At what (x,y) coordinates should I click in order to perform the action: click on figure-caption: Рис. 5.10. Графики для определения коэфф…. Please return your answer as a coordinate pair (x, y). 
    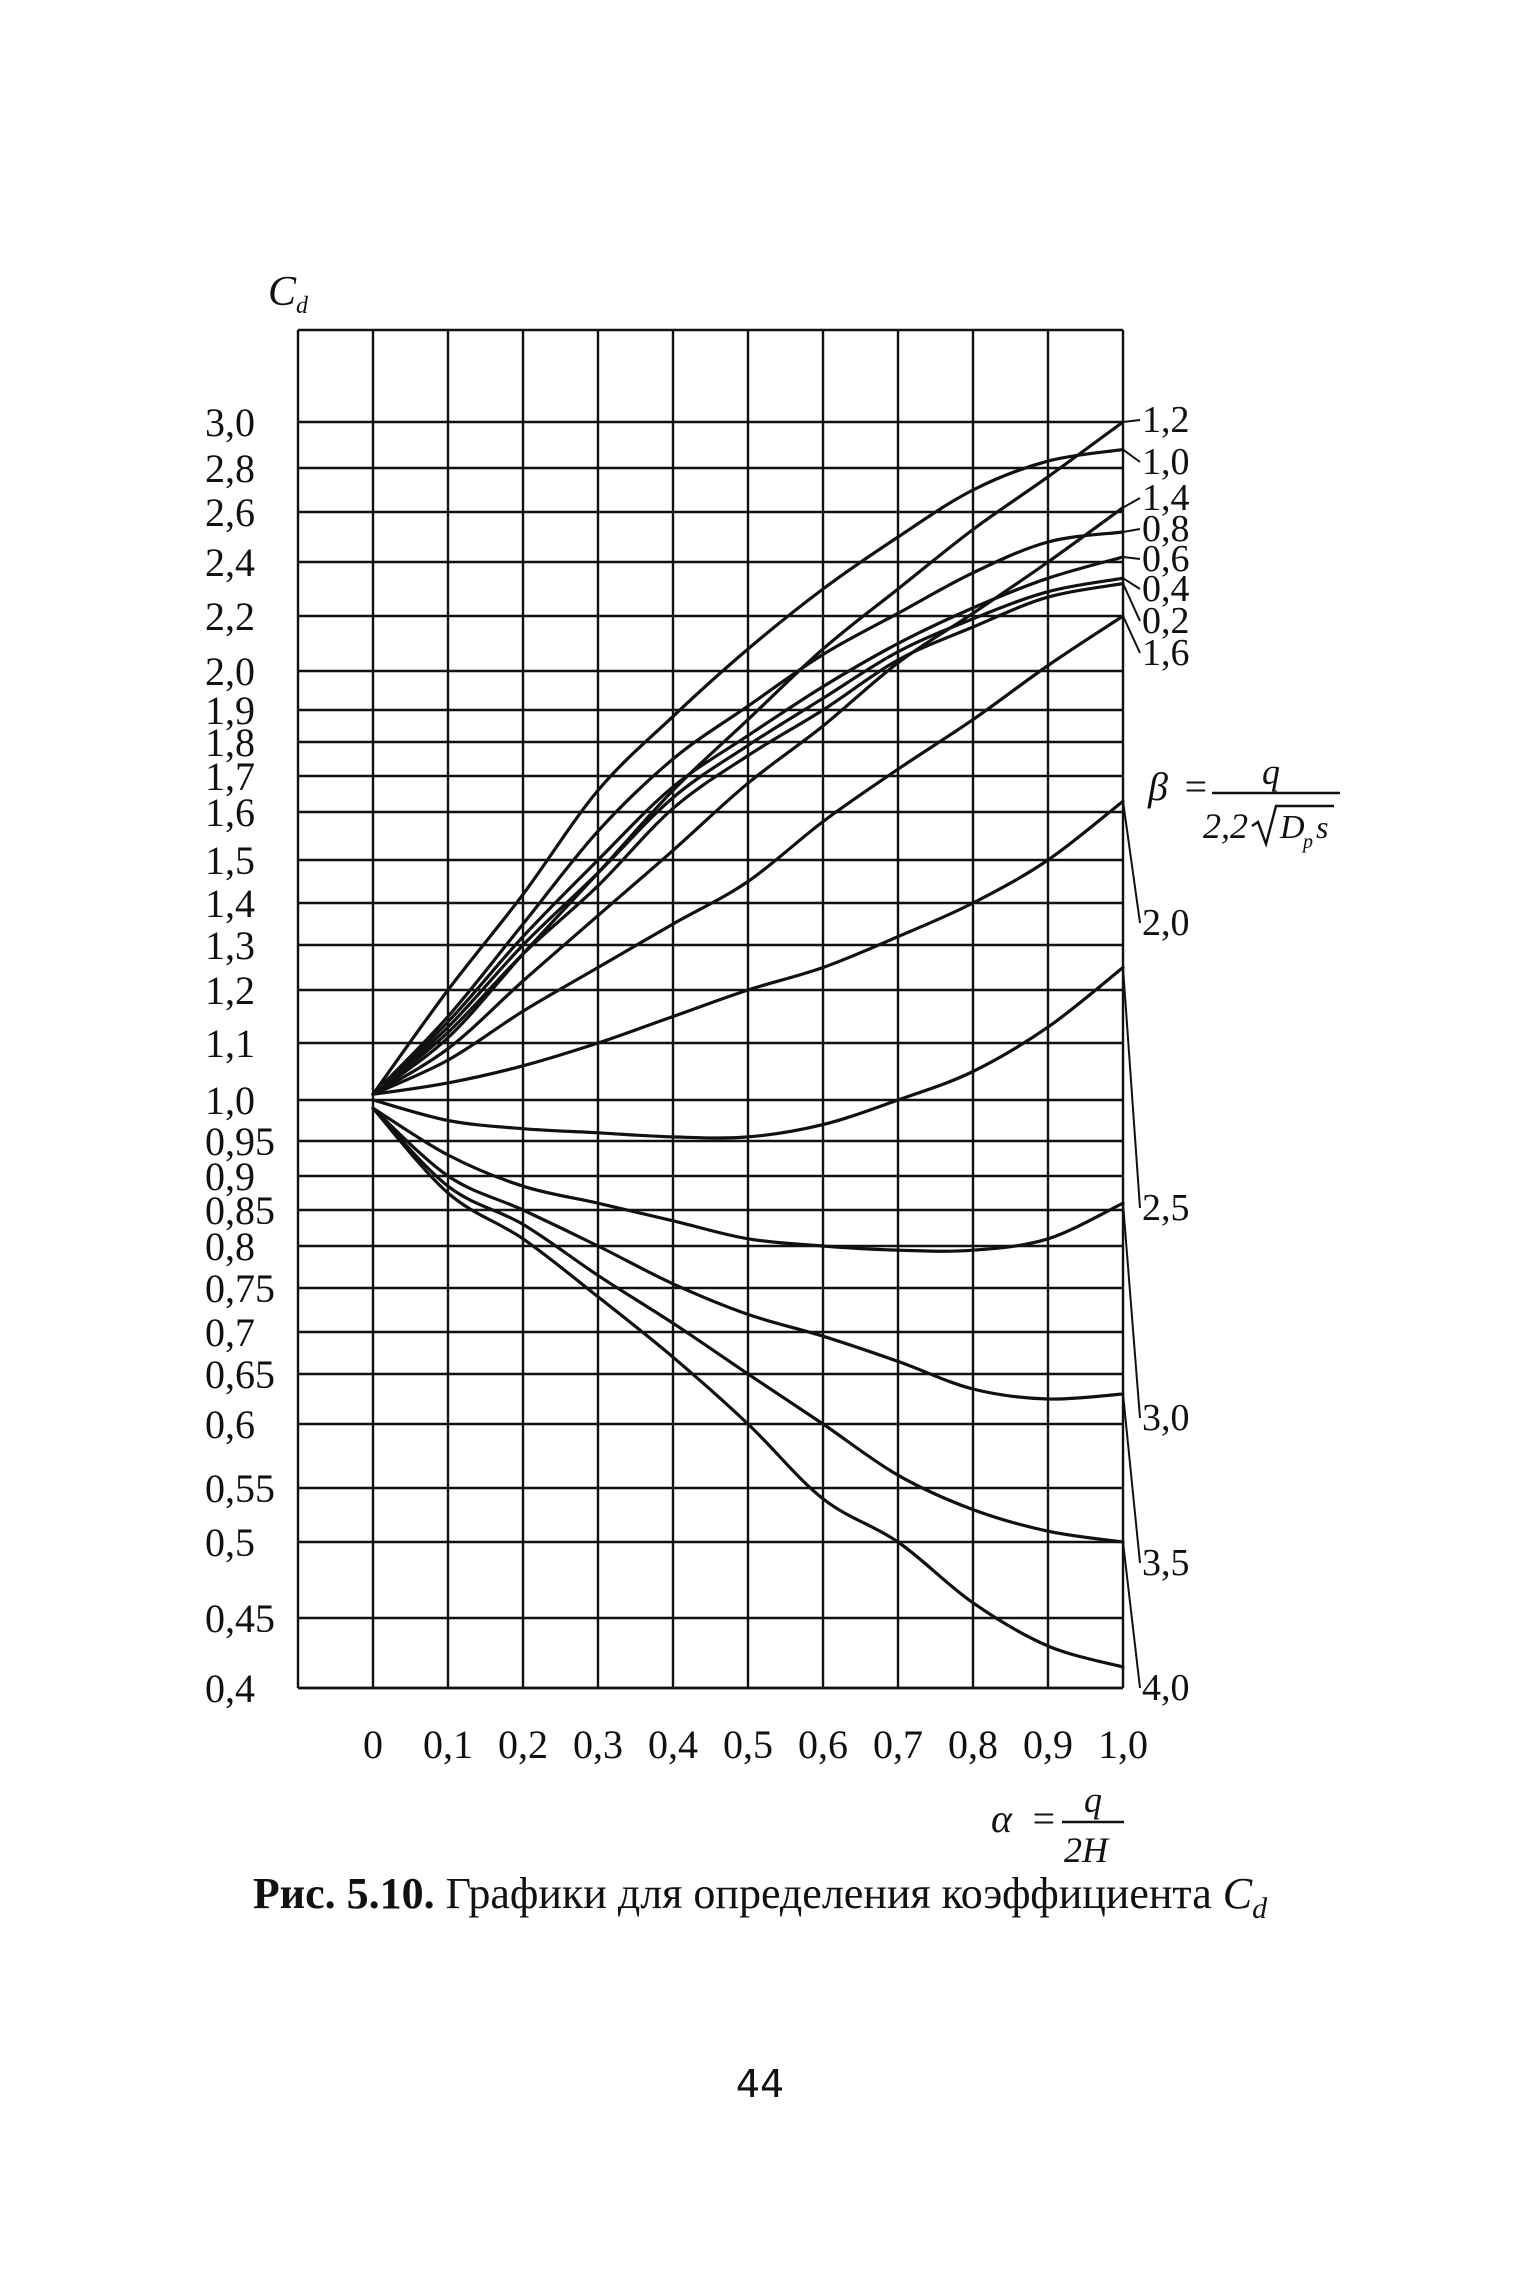
    Looking at the image, I should click on (760, 1897).